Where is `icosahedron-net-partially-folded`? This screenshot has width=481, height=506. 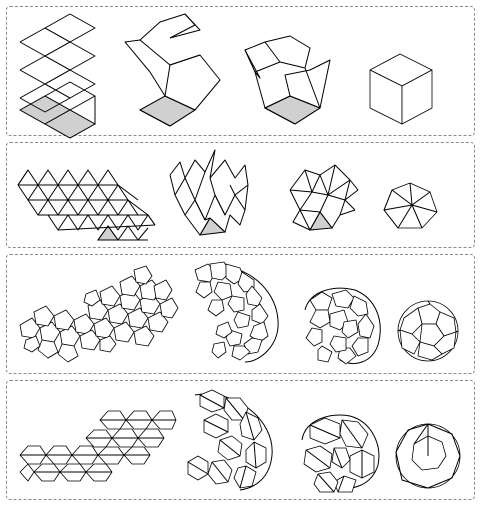
icosahedron-net-partially-folded is located at coordinates (209, 192).